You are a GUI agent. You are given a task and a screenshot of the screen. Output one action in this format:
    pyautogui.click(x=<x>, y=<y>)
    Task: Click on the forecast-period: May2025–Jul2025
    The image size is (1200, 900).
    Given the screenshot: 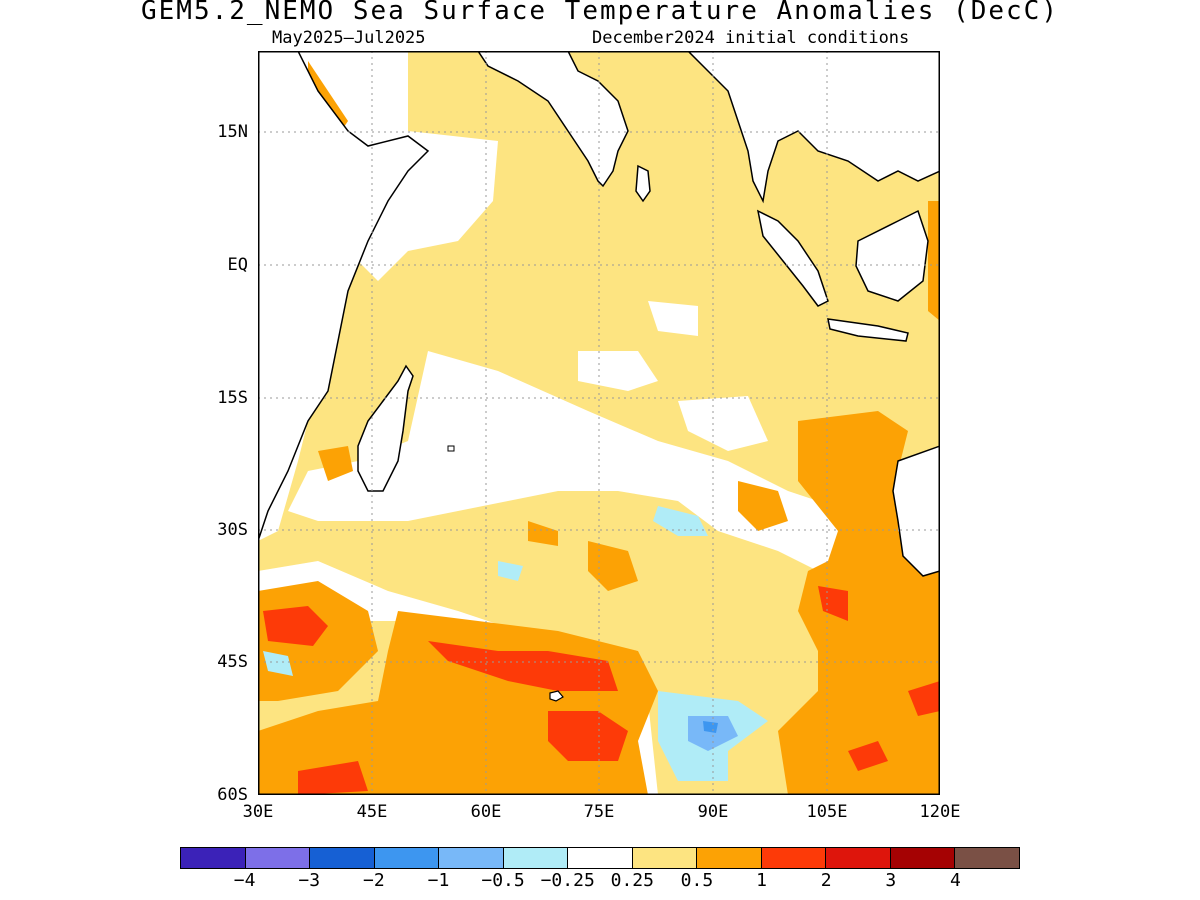 What is the action you would take?
    pyautogui.click(x=349, y=38)
    